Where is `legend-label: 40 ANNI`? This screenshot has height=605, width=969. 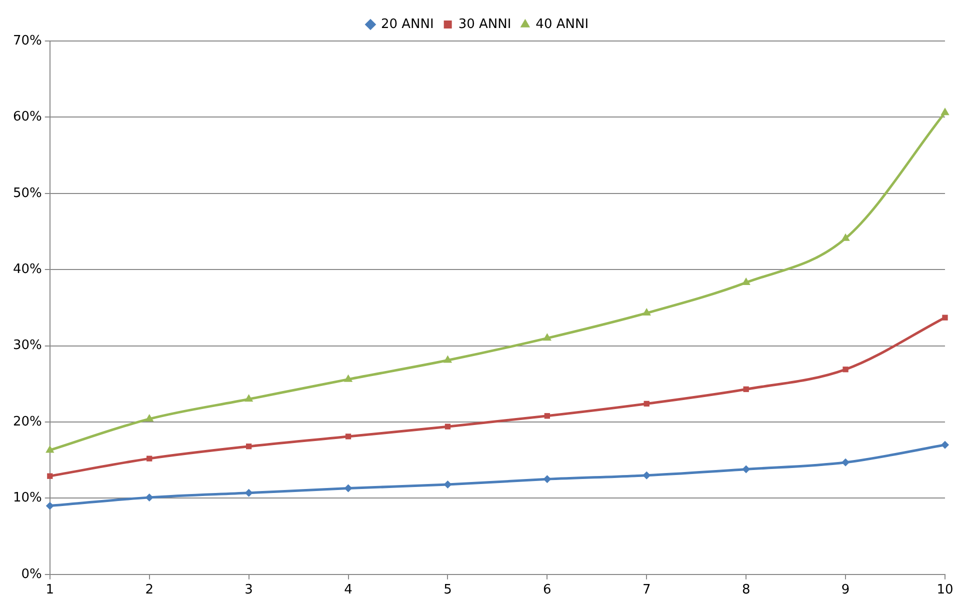 legend-label: 40 ANNI is located at coordinates (562, 24).